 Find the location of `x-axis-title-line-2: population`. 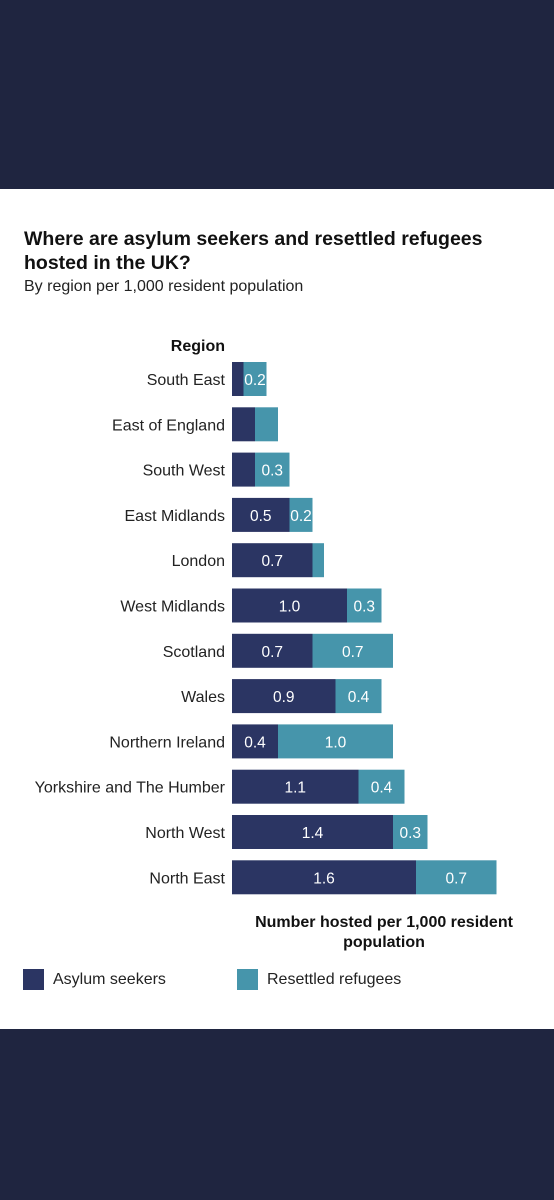

x-axis-title-line-2: population is located at coordinates (384, 942).